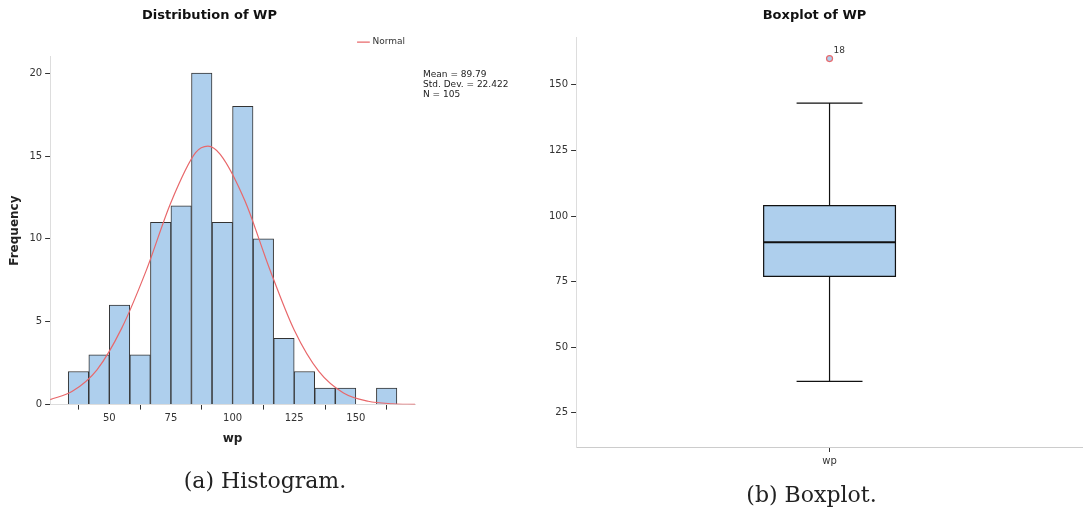  What do you see at coordinates (109, 418) in the screenshot?
I see `x-tick-label: 50` at bounding box center [109, 418].